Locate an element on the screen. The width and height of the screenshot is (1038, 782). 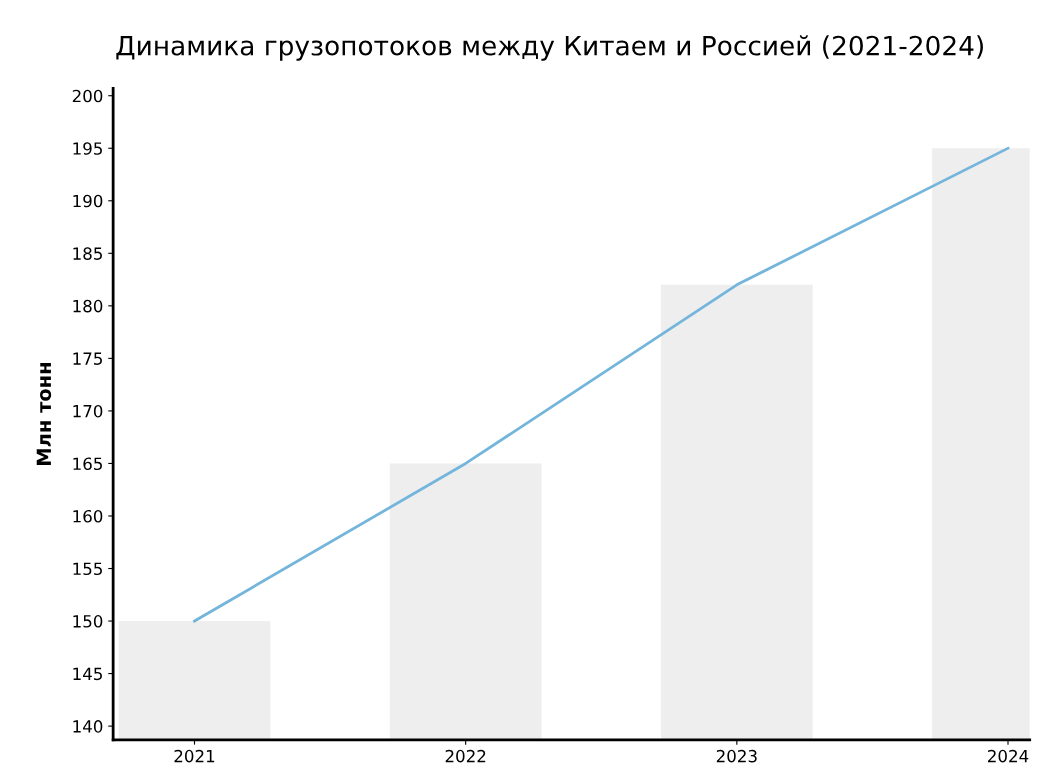
x-tick-label: 2021 is located at coordinates (194, 756).